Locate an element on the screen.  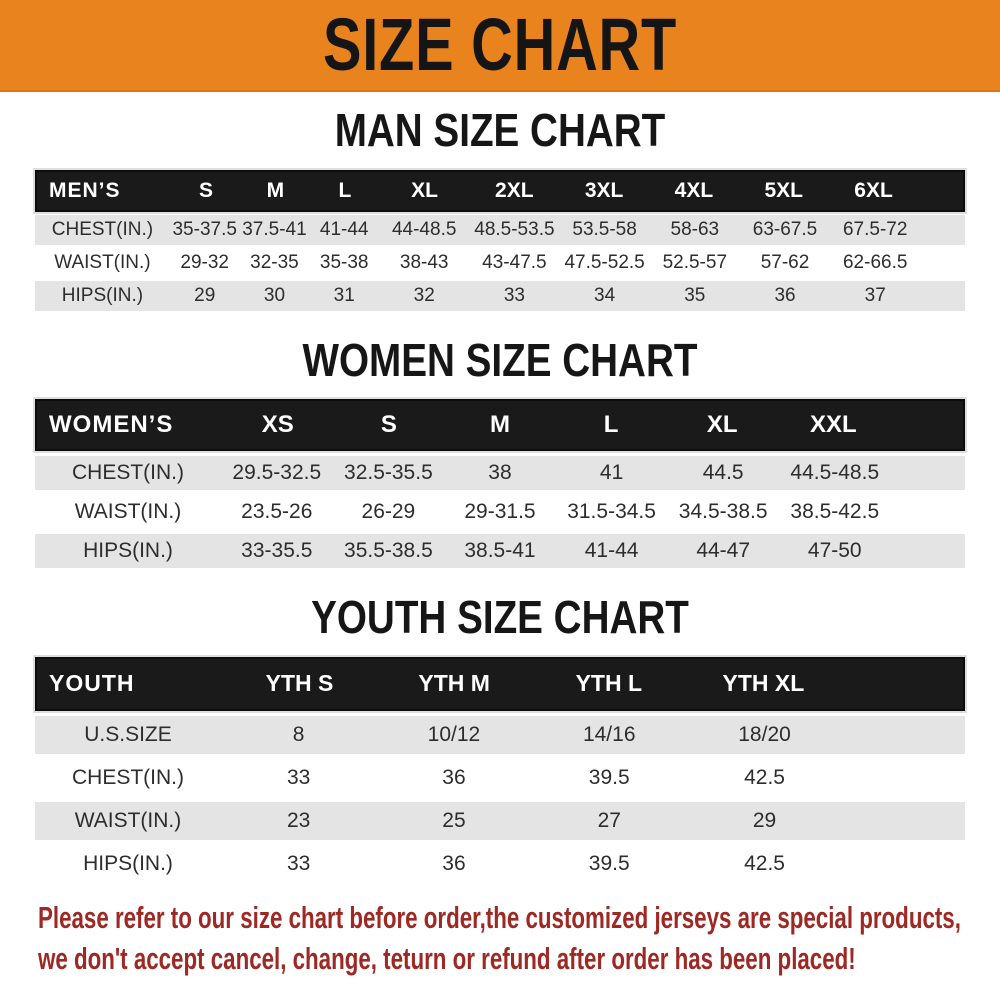
table-cell: 32 is located at coordinates (424, 295).